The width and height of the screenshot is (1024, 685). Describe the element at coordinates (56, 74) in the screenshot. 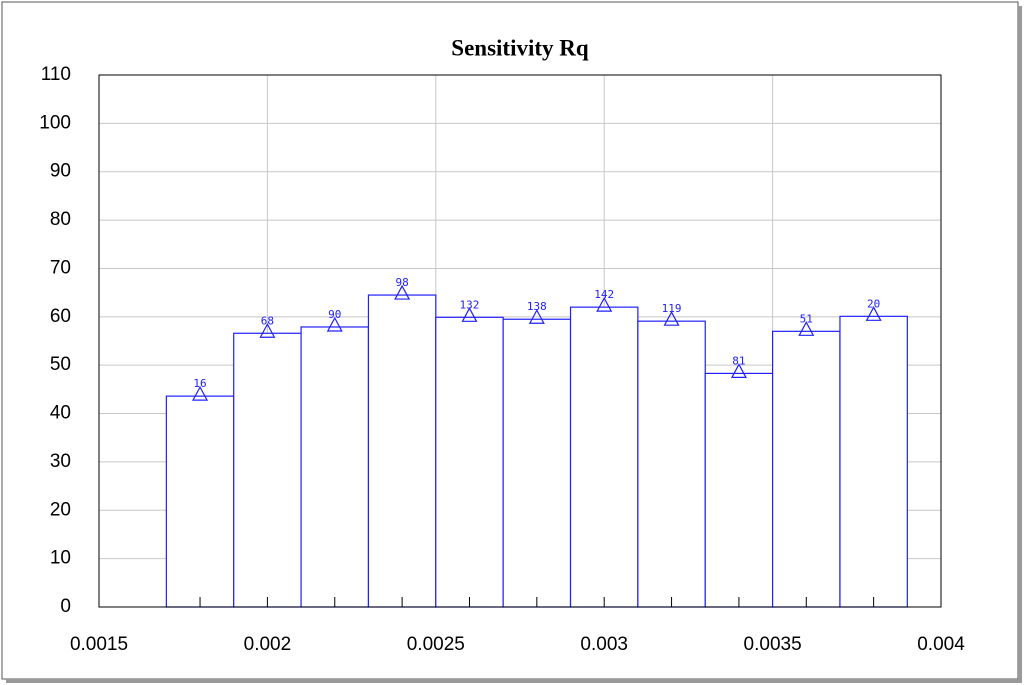

I see `y-tick-label: 110` at that location.